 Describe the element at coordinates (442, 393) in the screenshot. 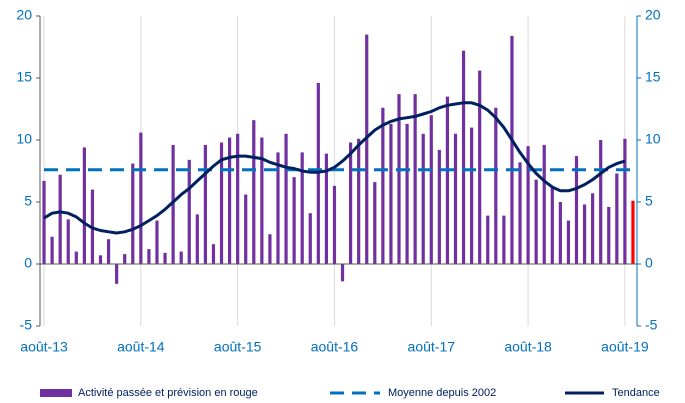

I see `legend-label: Moyenne depuis 2002` at that location.